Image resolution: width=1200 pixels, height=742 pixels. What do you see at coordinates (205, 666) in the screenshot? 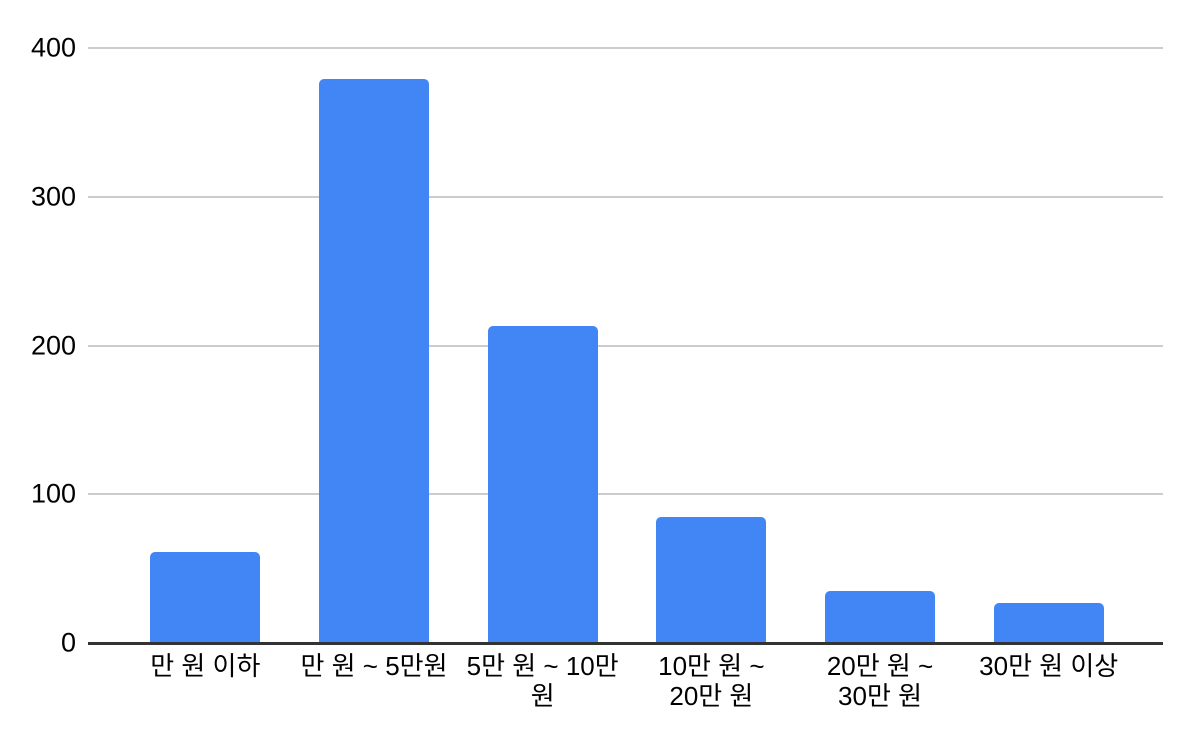
I see `x-tick-label: 만 원 이하` at bounding box center [205, 666].